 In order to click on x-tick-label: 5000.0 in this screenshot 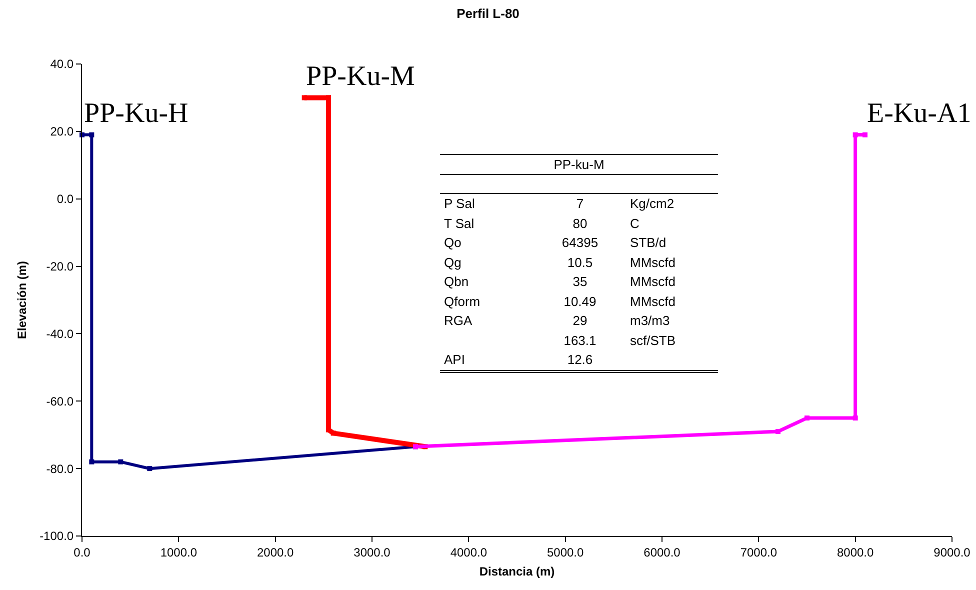, I will do `click(565, 552)`.